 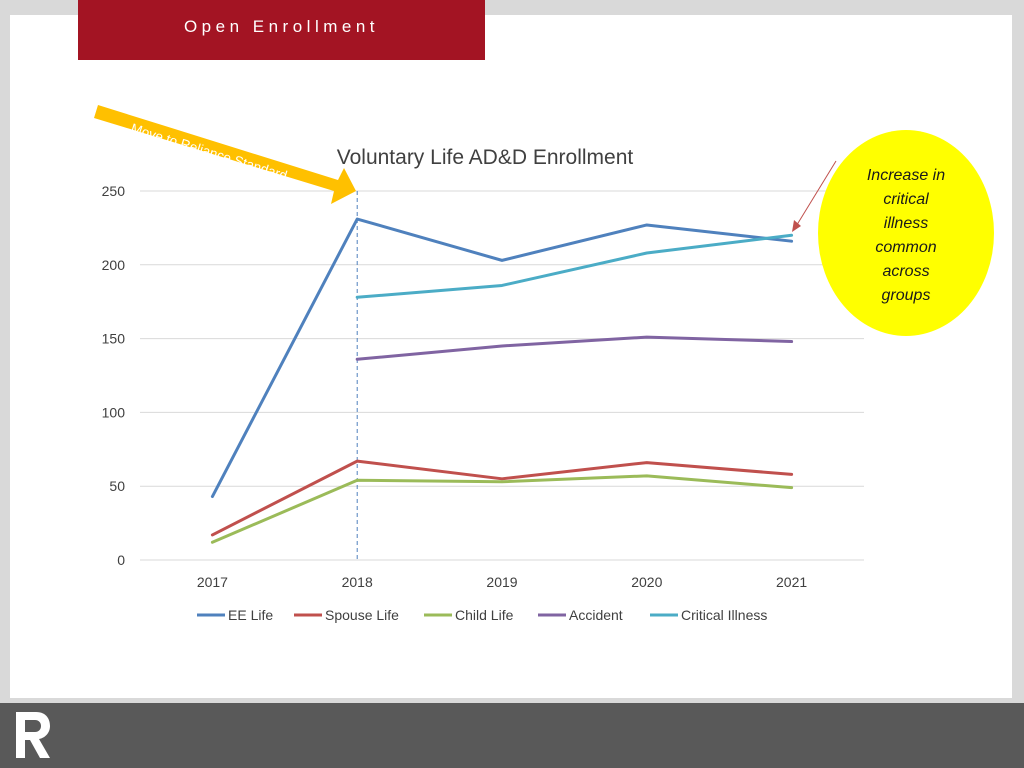 I want to click on callout-line: critical, so click(x=906, y=199).